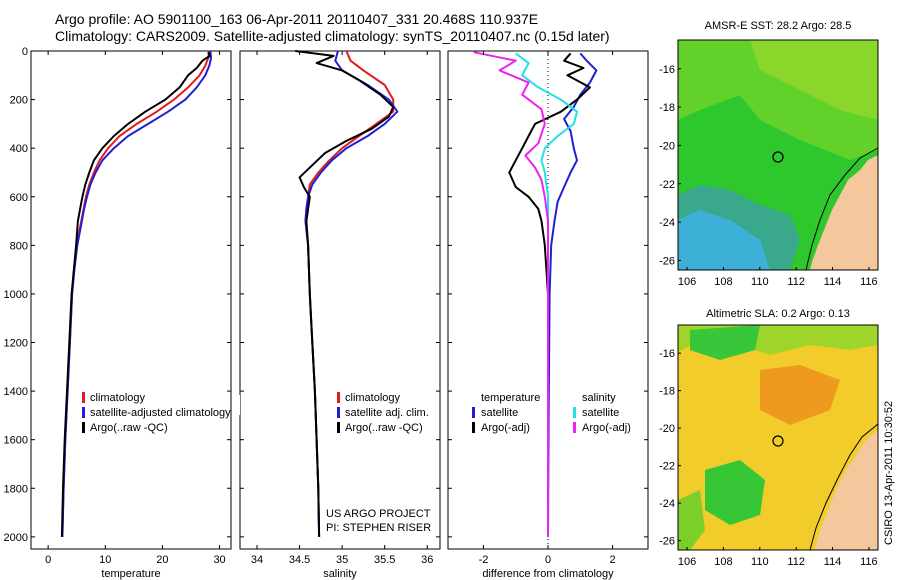 This screenshot has height=580, width=900. What do you see at coordinates (16, 489) in the screenshot?
I see `y-tick-label: 1800` at bounding box center [16, 489].